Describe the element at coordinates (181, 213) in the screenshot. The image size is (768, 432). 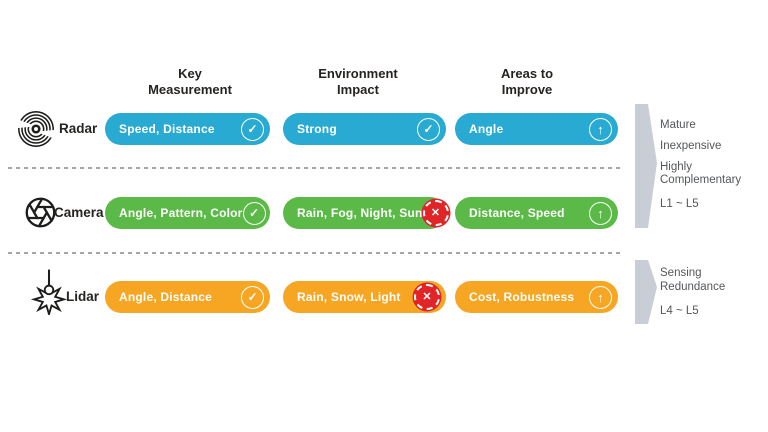
I see `pill-text: Angle, Pattern, Color` at that location.